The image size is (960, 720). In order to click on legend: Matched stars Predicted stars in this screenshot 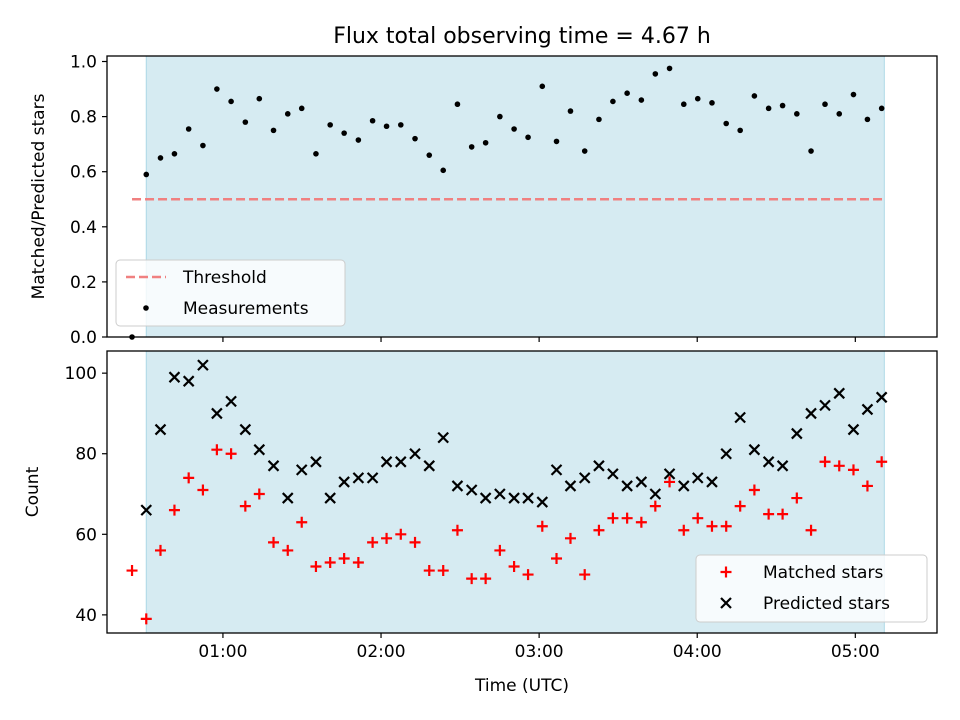, I will do `click(811, 588)`.